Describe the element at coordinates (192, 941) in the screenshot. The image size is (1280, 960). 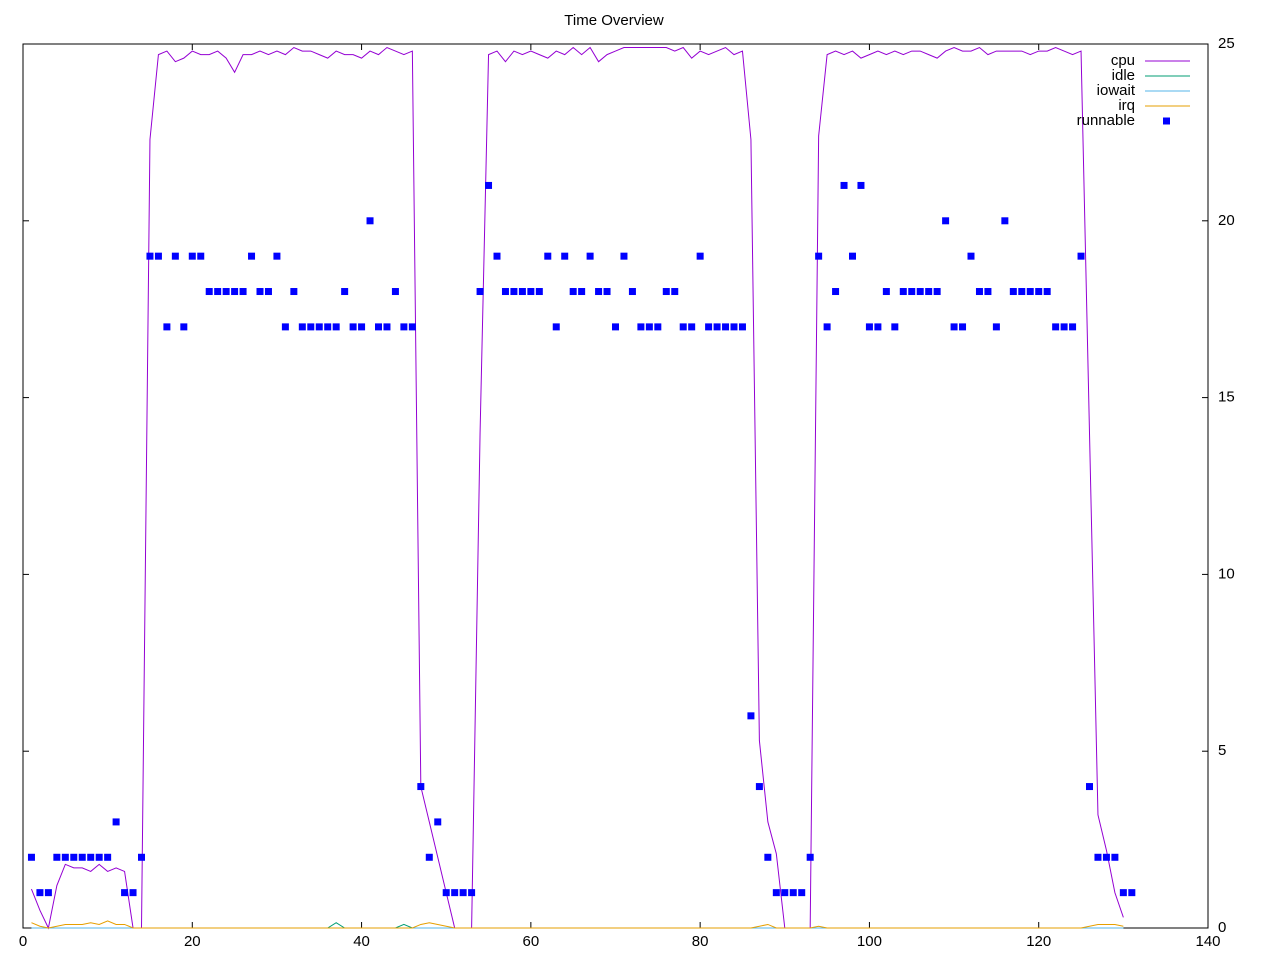
I see `x-tick-label: 20` at that location.